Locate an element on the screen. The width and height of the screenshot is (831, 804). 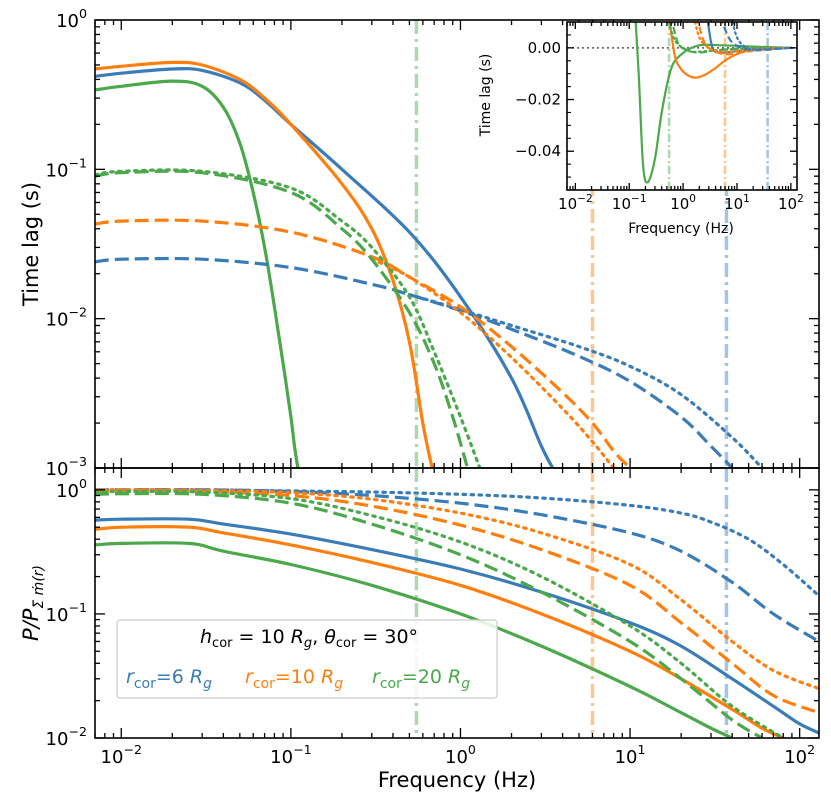
legend-frame is located at coordinates (307, 659).